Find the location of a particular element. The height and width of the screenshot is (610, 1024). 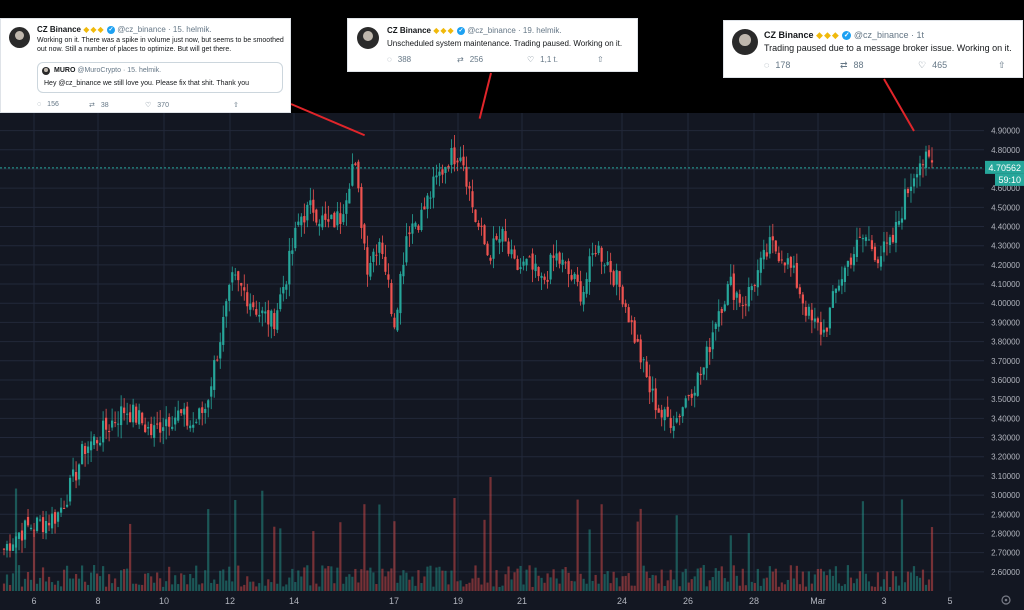

time-axis: 6 8 10 12 14 17 19 21 24 26 28 Mar 3 5 is located at coordinates (491, 601).